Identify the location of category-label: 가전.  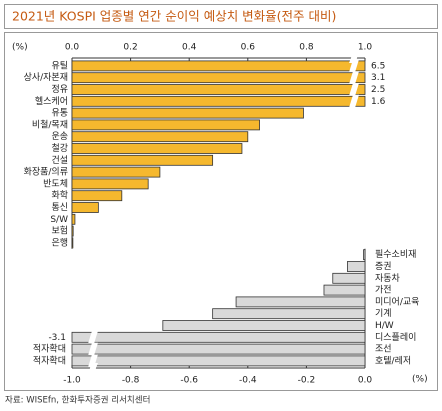
(383, 290).